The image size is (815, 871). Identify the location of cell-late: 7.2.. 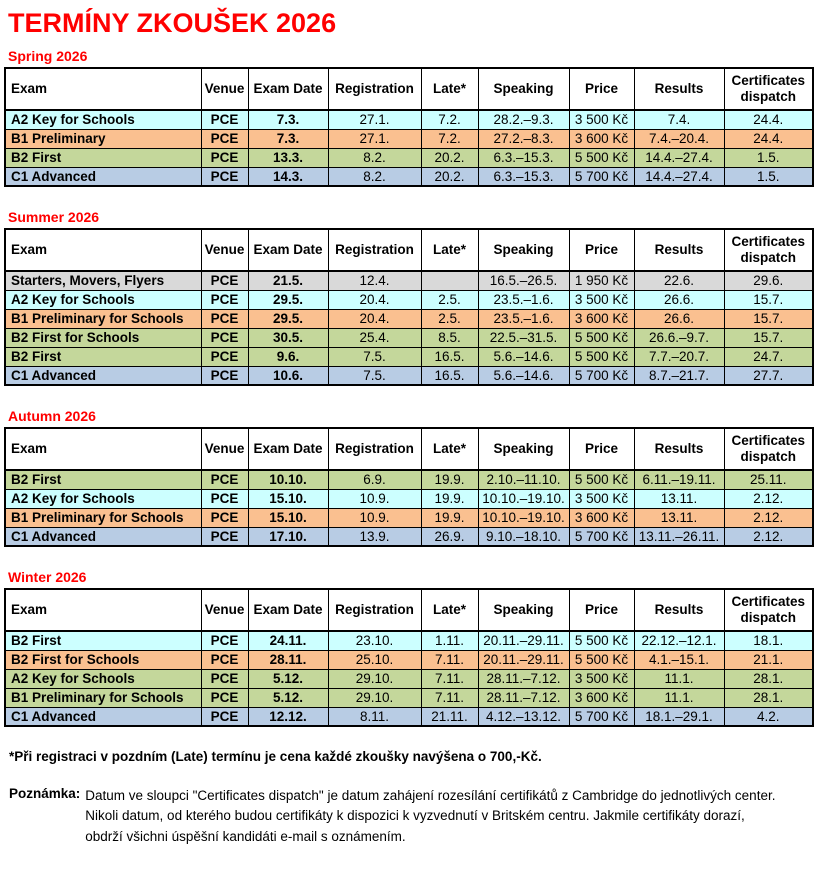
(449, 119).